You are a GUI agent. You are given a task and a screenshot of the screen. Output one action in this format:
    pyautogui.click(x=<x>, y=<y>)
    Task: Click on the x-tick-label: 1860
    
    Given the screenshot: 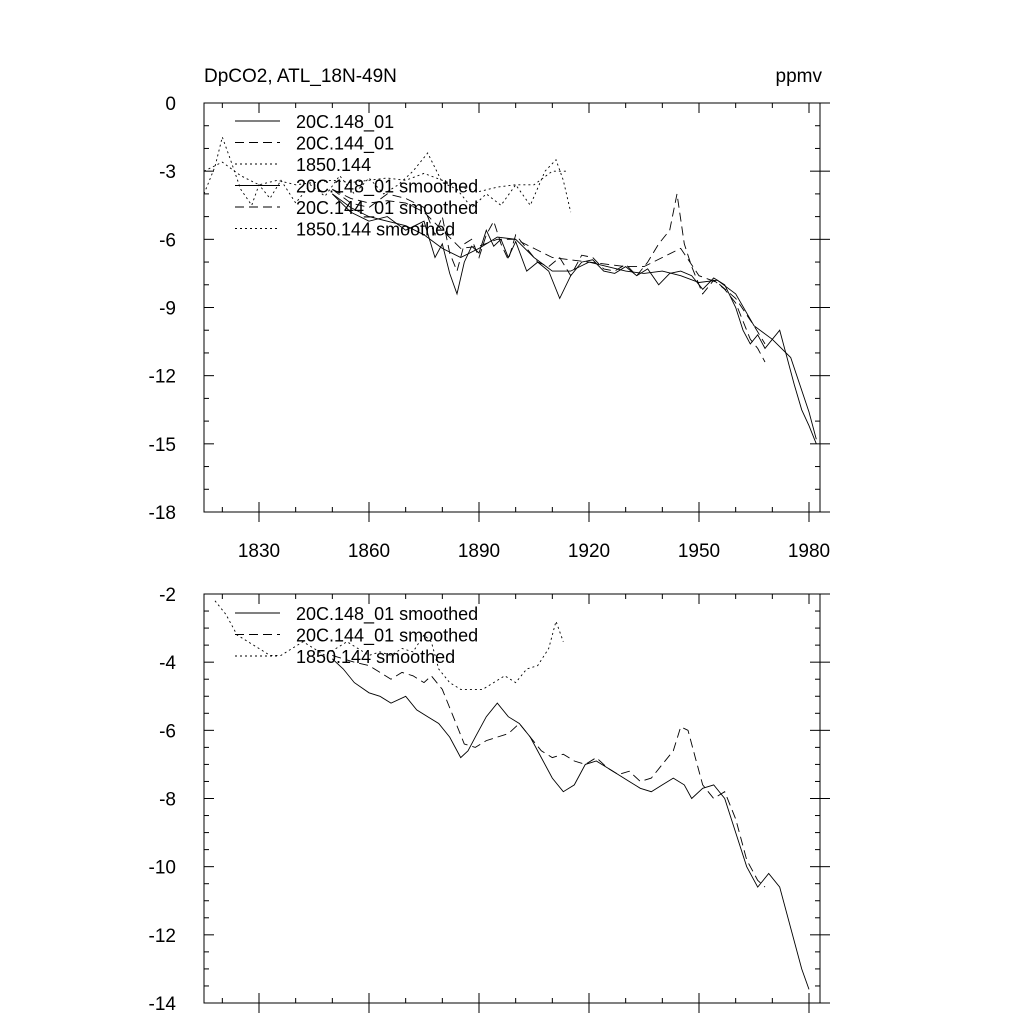 What is the action you would take?
    pyautogui.click(x=369, y=551)
    